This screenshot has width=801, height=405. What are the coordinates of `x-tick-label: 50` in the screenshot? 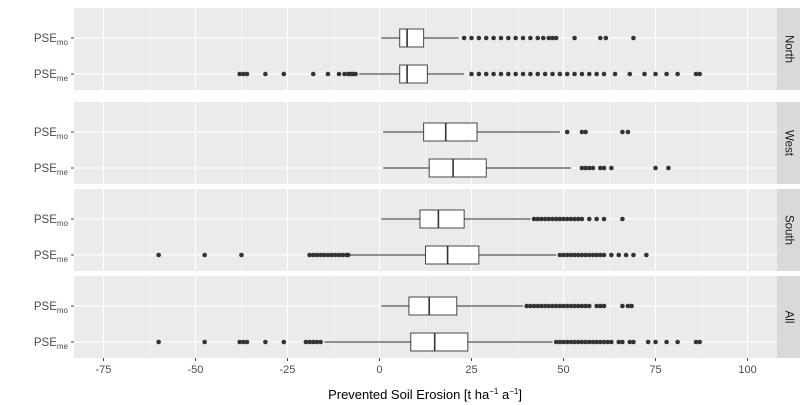 It's located at (563, 370).